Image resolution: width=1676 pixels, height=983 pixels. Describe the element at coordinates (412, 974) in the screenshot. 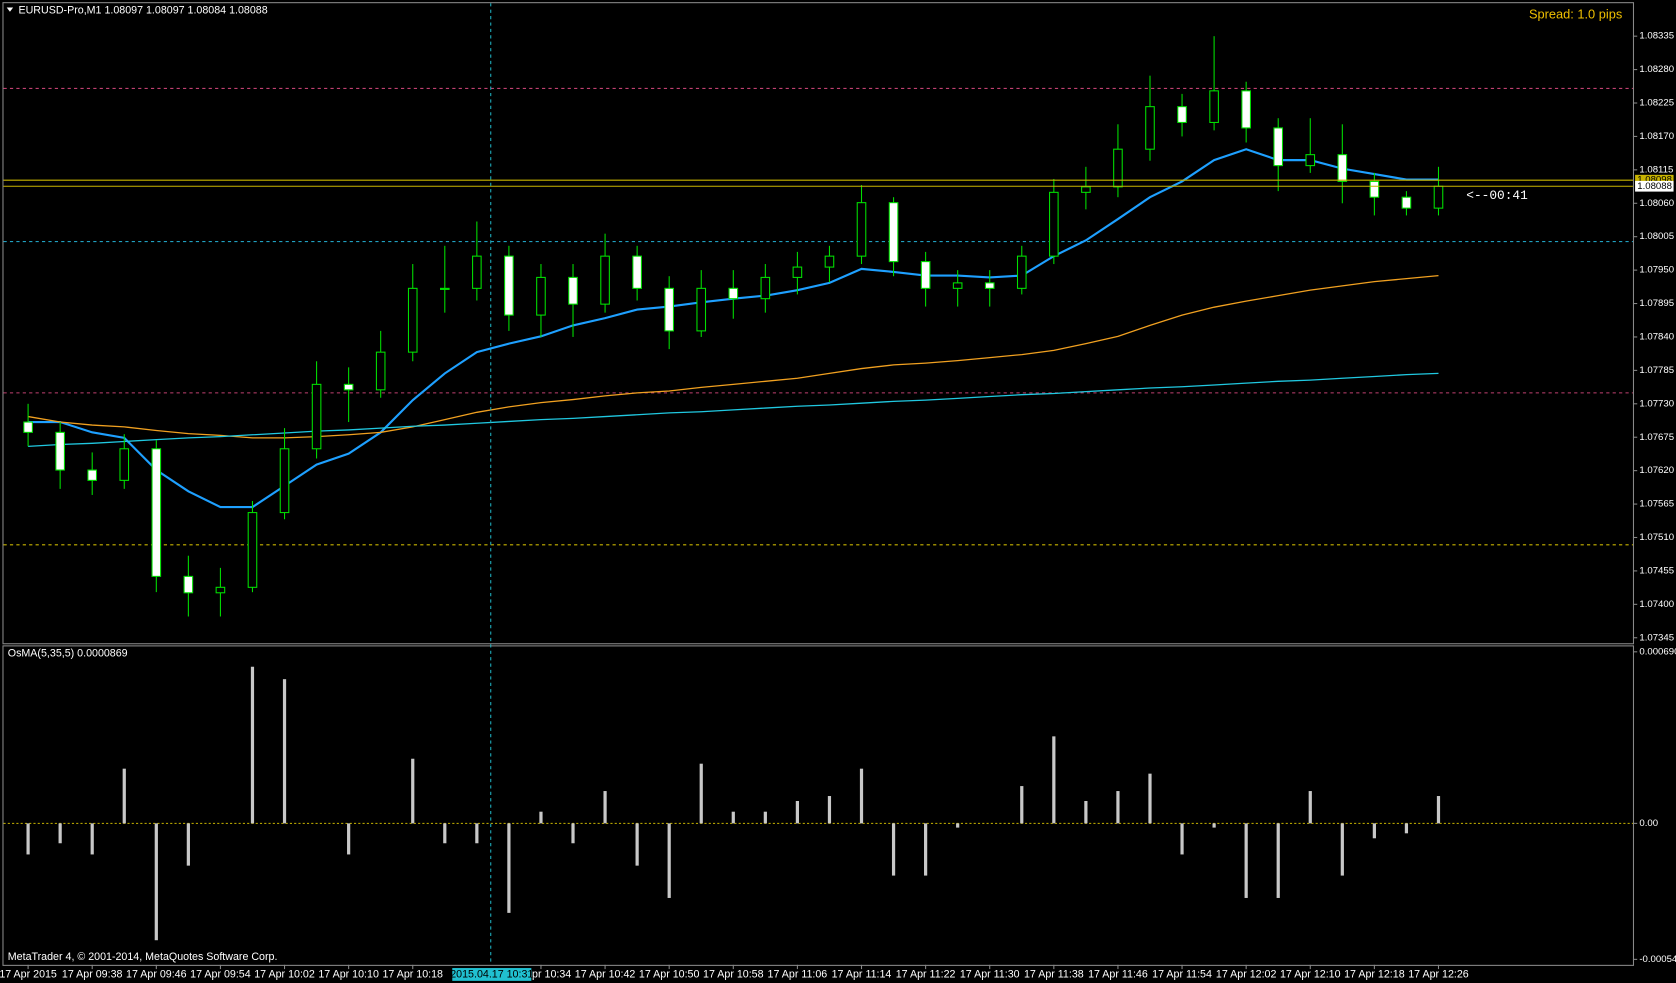

I see `x-tick-label: 17 Apr 10:18` at that location.